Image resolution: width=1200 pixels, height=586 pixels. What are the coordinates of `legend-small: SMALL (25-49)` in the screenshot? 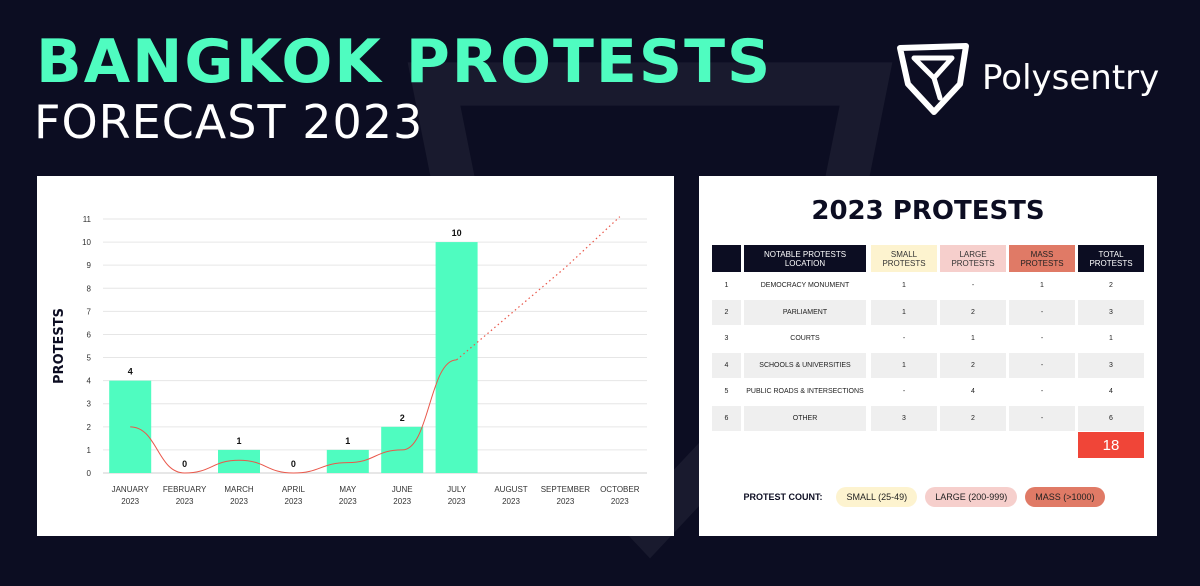 It's located at (877, 497).